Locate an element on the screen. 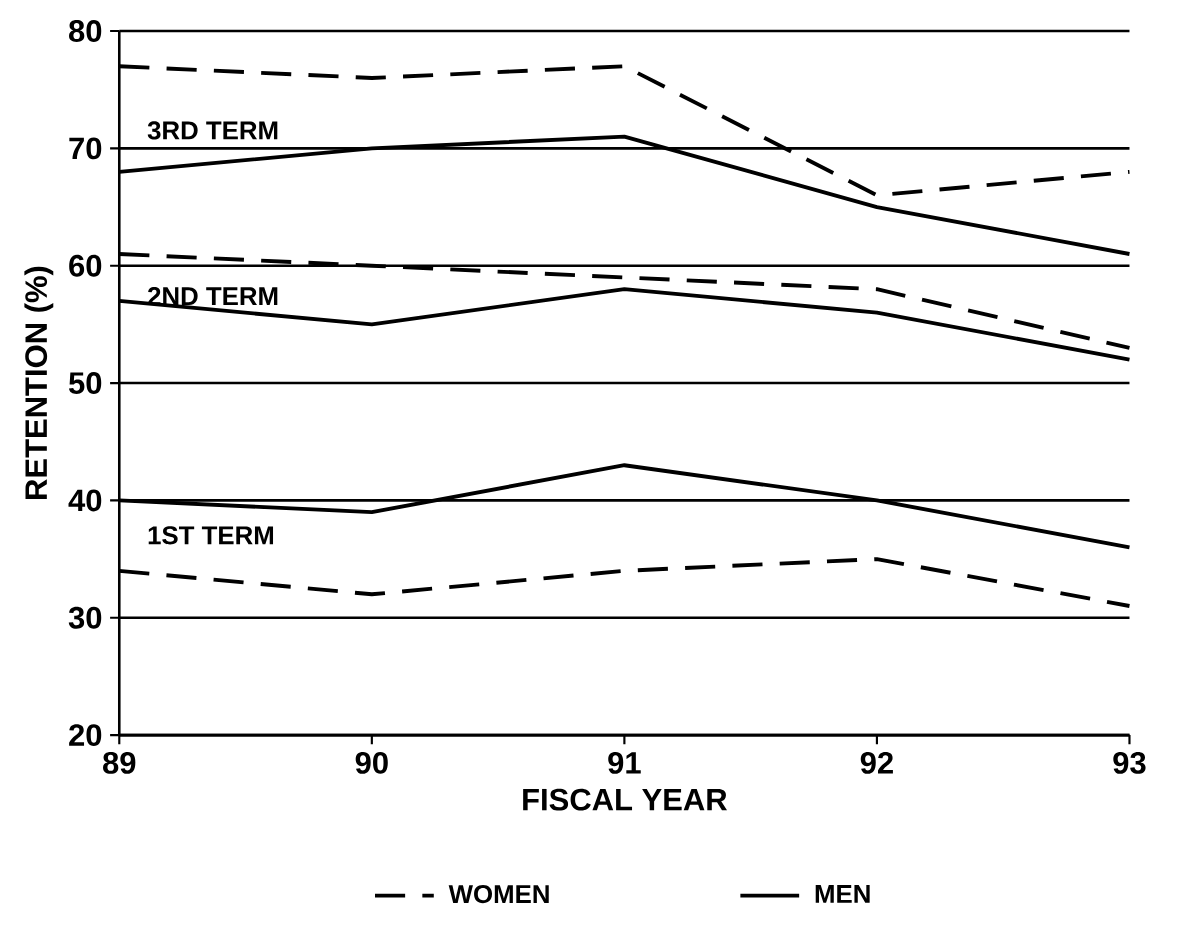 This screenshot has height=932, width=1184. annotation: 3RD TERM is located at coordinates (212, 130).